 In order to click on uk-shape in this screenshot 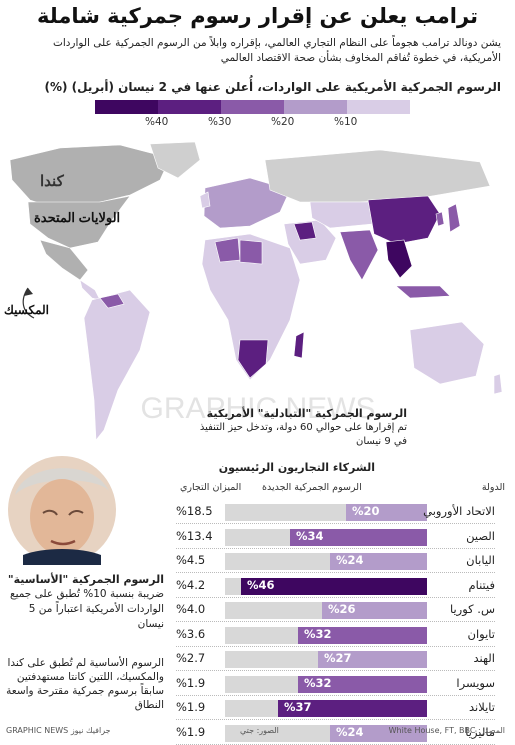, I will do `click(205, 200)`.